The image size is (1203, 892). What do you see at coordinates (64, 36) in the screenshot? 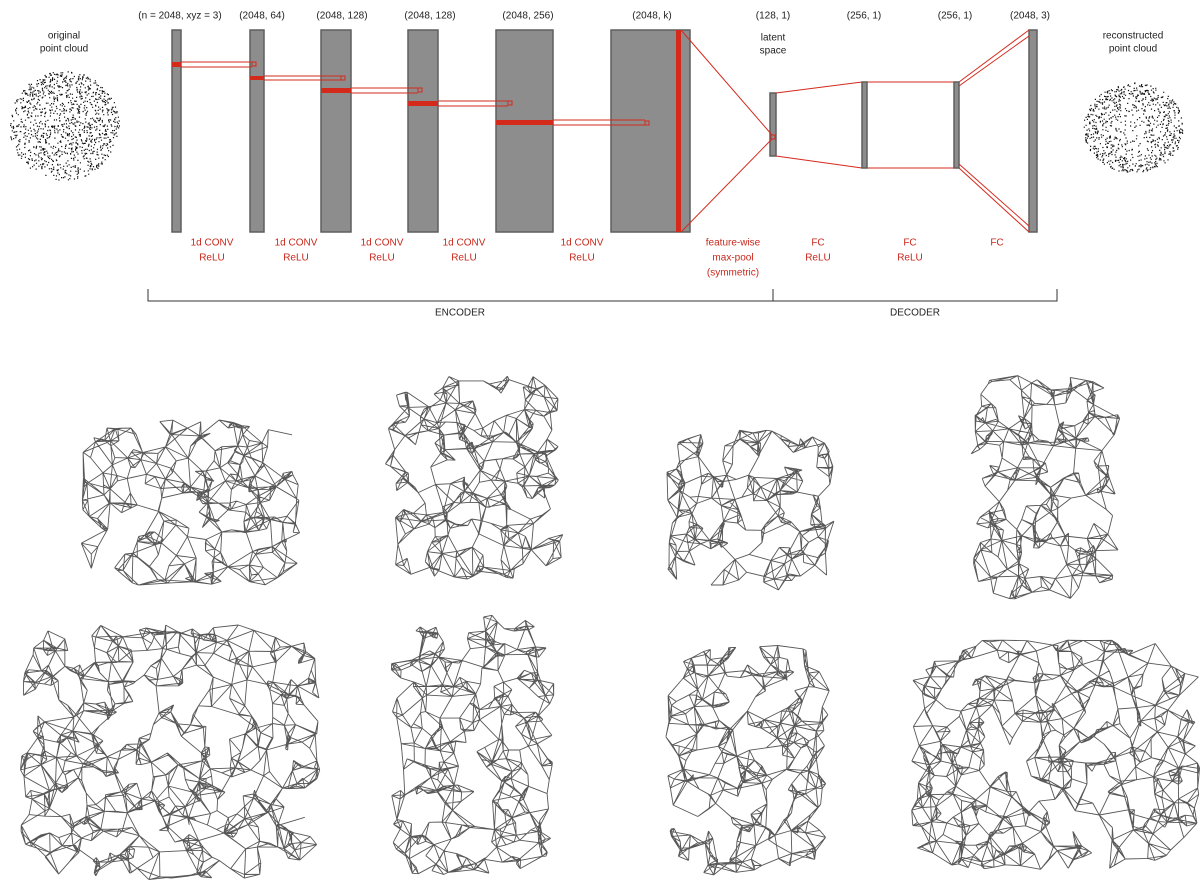
I see `input-label: original` at bounding box center [64, 36].